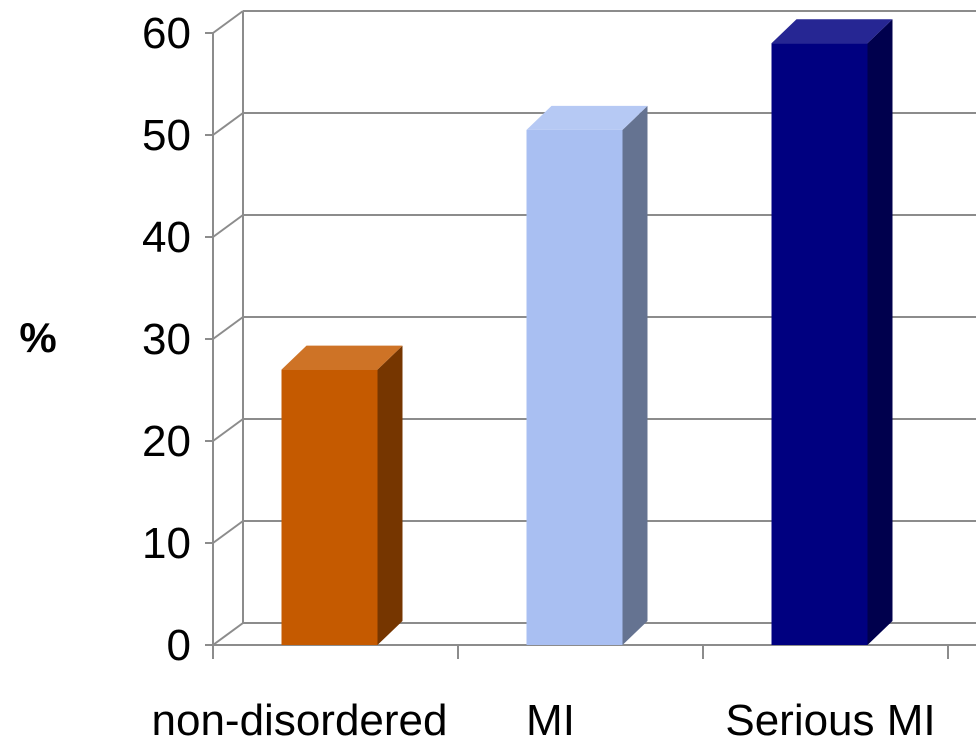 This screenshot has height=747, width=976. I want to click on y-tick-label: 20, so click(166, 441).